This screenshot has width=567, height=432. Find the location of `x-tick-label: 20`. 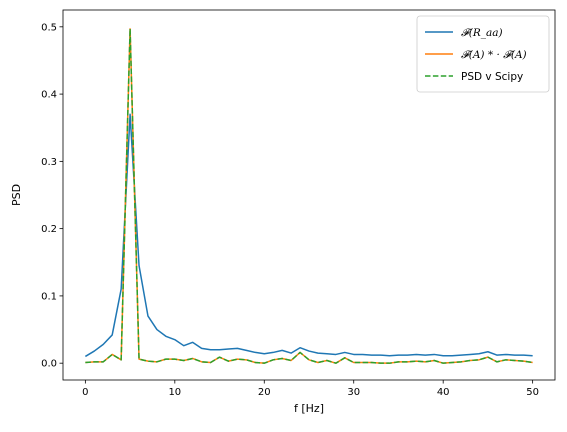

x-tick-label: 20 is located at coordinates (264, 392).